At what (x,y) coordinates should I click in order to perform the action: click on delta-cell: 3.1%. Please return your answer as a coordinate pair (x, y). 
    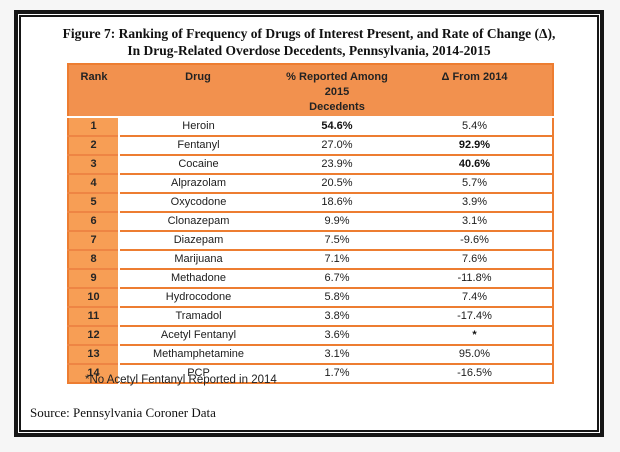
    Looking at the image, I should click on (475, 221).